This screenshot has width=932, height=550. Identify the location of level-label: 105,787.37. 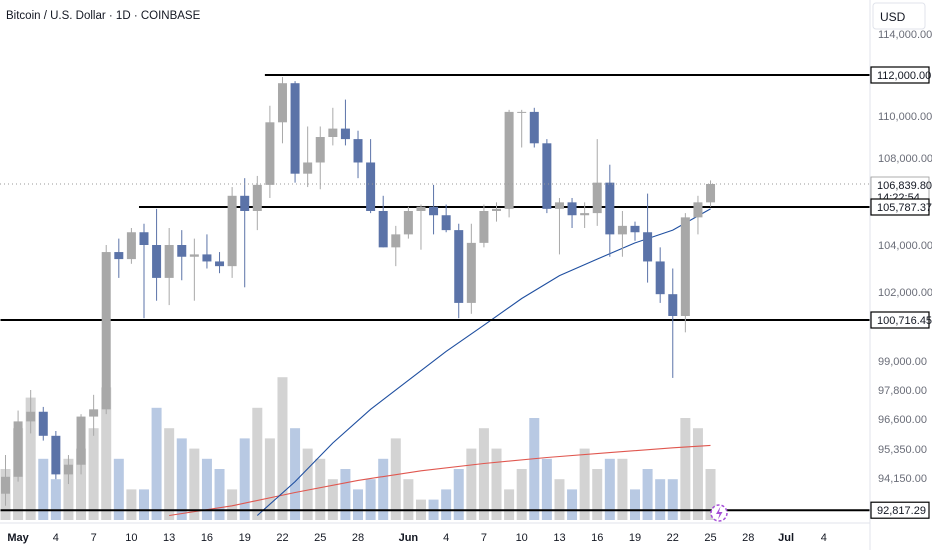
(904, 208).